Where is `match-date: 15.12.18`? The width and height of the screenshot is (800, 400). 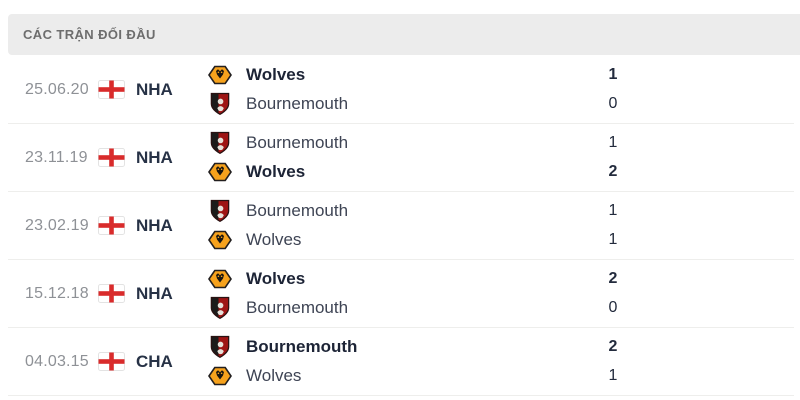
match-date: 15.12.18 is located at coordinates (57, 293).